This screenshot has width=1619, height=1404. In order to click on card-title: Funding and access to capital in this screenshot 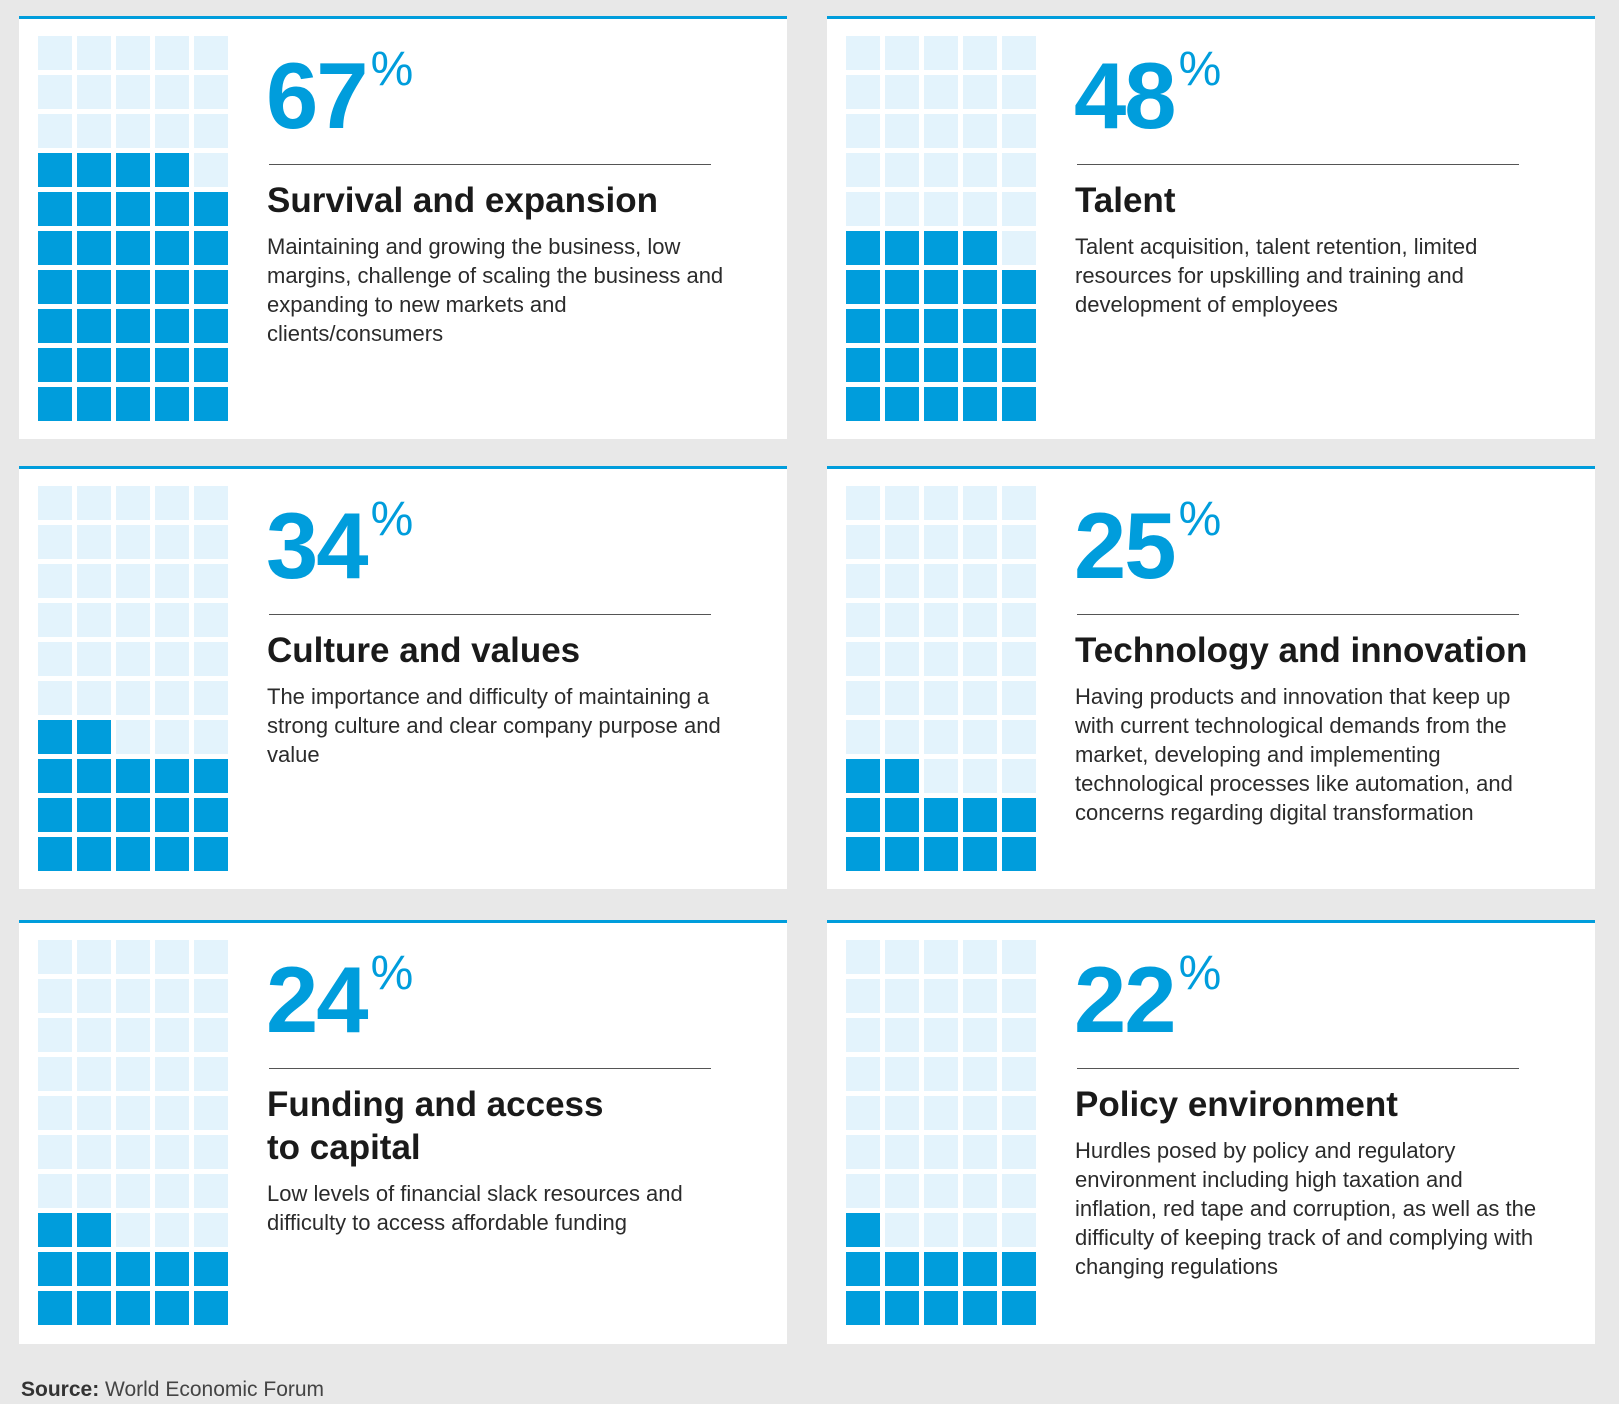, I will do `click(435, 1126)`.